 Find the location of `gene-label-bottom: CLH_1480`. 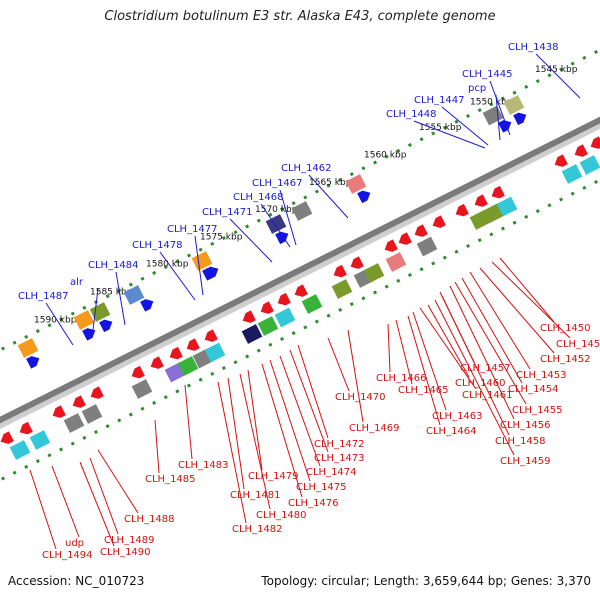

gene-label-bottom: CLH_1480 is located at coordinates (281, 515).